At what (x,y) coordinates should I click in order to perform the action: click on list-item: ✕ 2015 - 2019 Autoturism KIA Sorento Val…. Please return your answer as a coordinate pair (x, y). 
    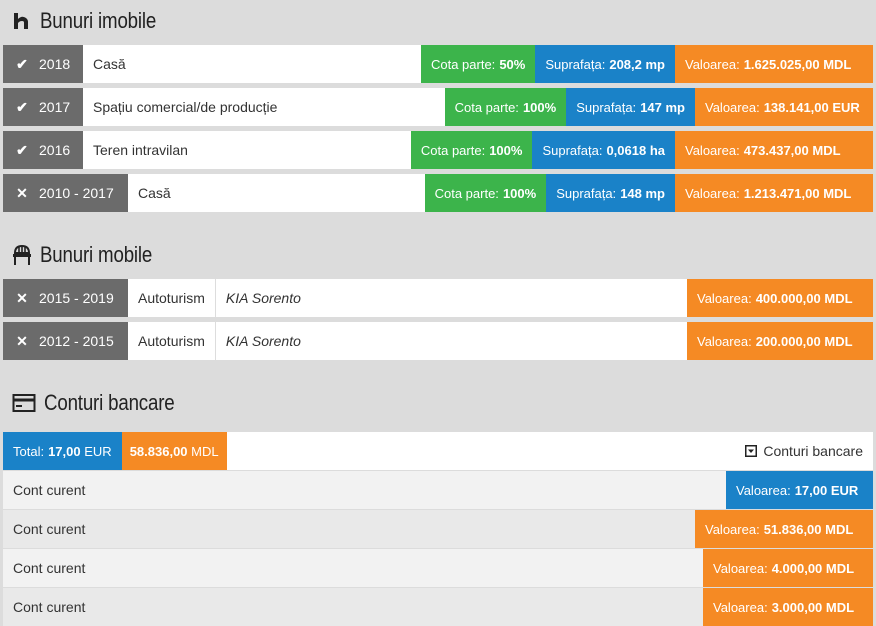
    Looking at the image, I should click on (438, 298).